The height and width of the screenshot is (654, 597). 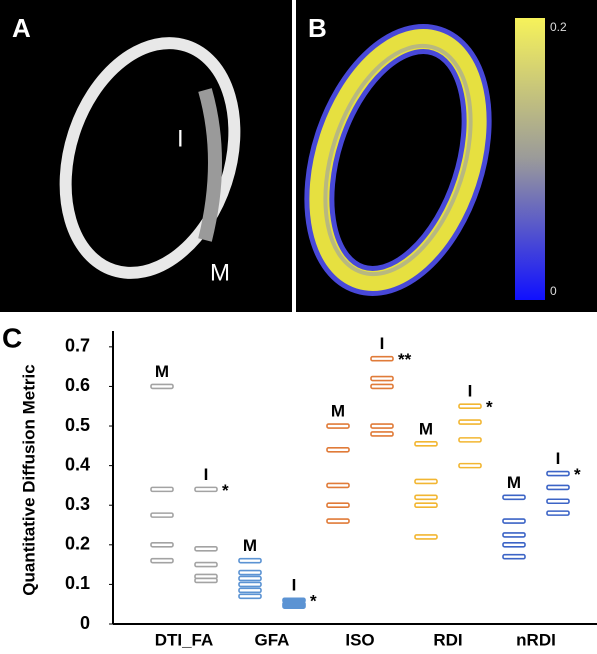 What do you see at coordinates (359, 639) in the screenshot?
I see `x-tick-label: ISO` at bounding box center [359, 639].